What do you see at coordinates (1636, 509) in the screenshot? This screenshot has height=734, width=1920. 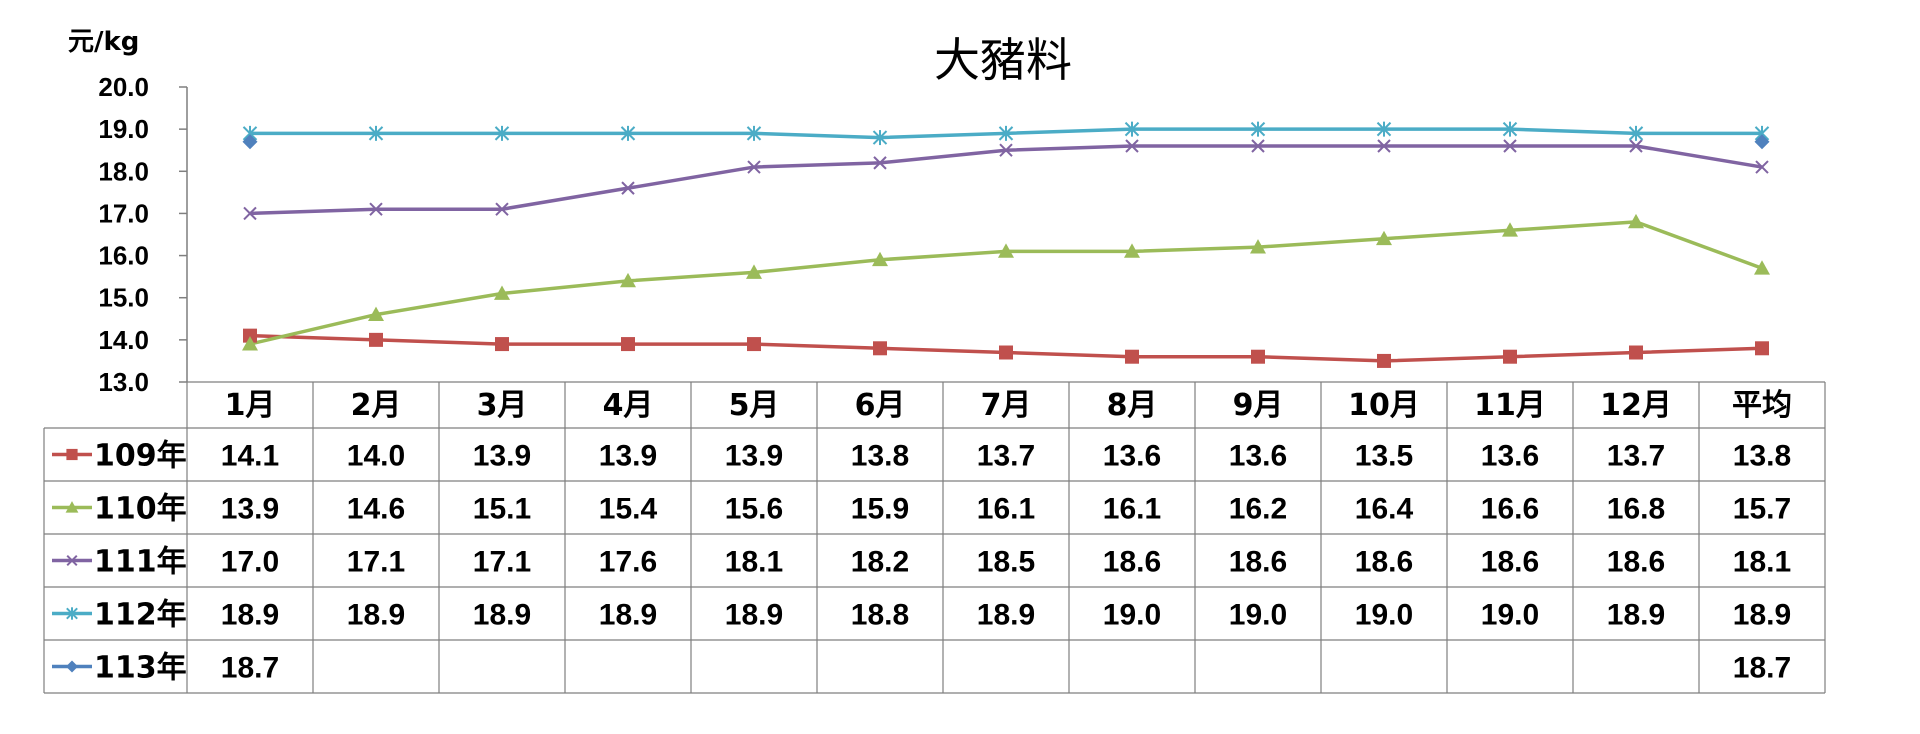 I see `data-label: 16.8` at bounding box center [1636, 509].